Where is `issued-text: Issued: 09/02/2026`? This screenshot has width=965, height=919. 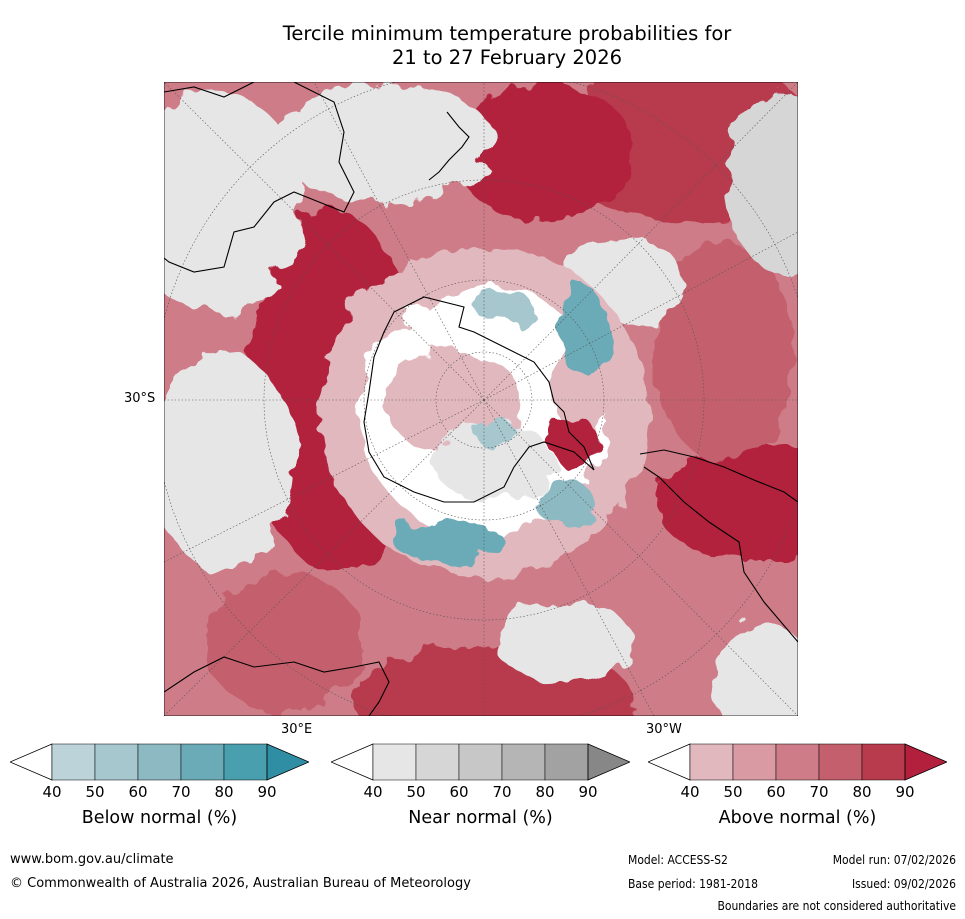 issued-text: Issued: 09/02/2026 is located at coordinates (903, 884).